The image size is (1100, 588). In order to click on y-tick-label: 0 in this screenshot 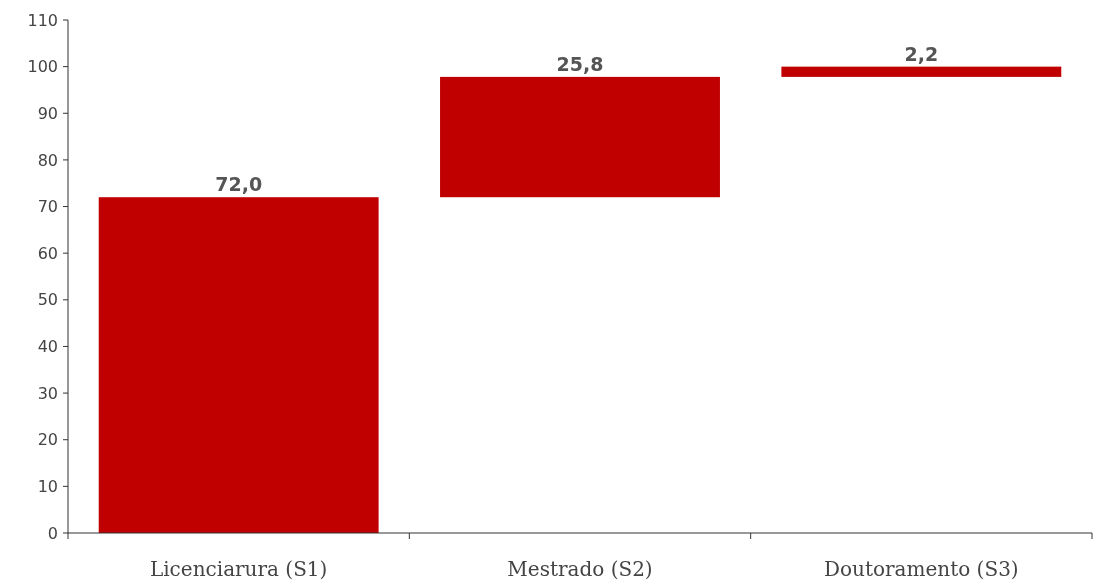, I will do `click(52, 533)`.